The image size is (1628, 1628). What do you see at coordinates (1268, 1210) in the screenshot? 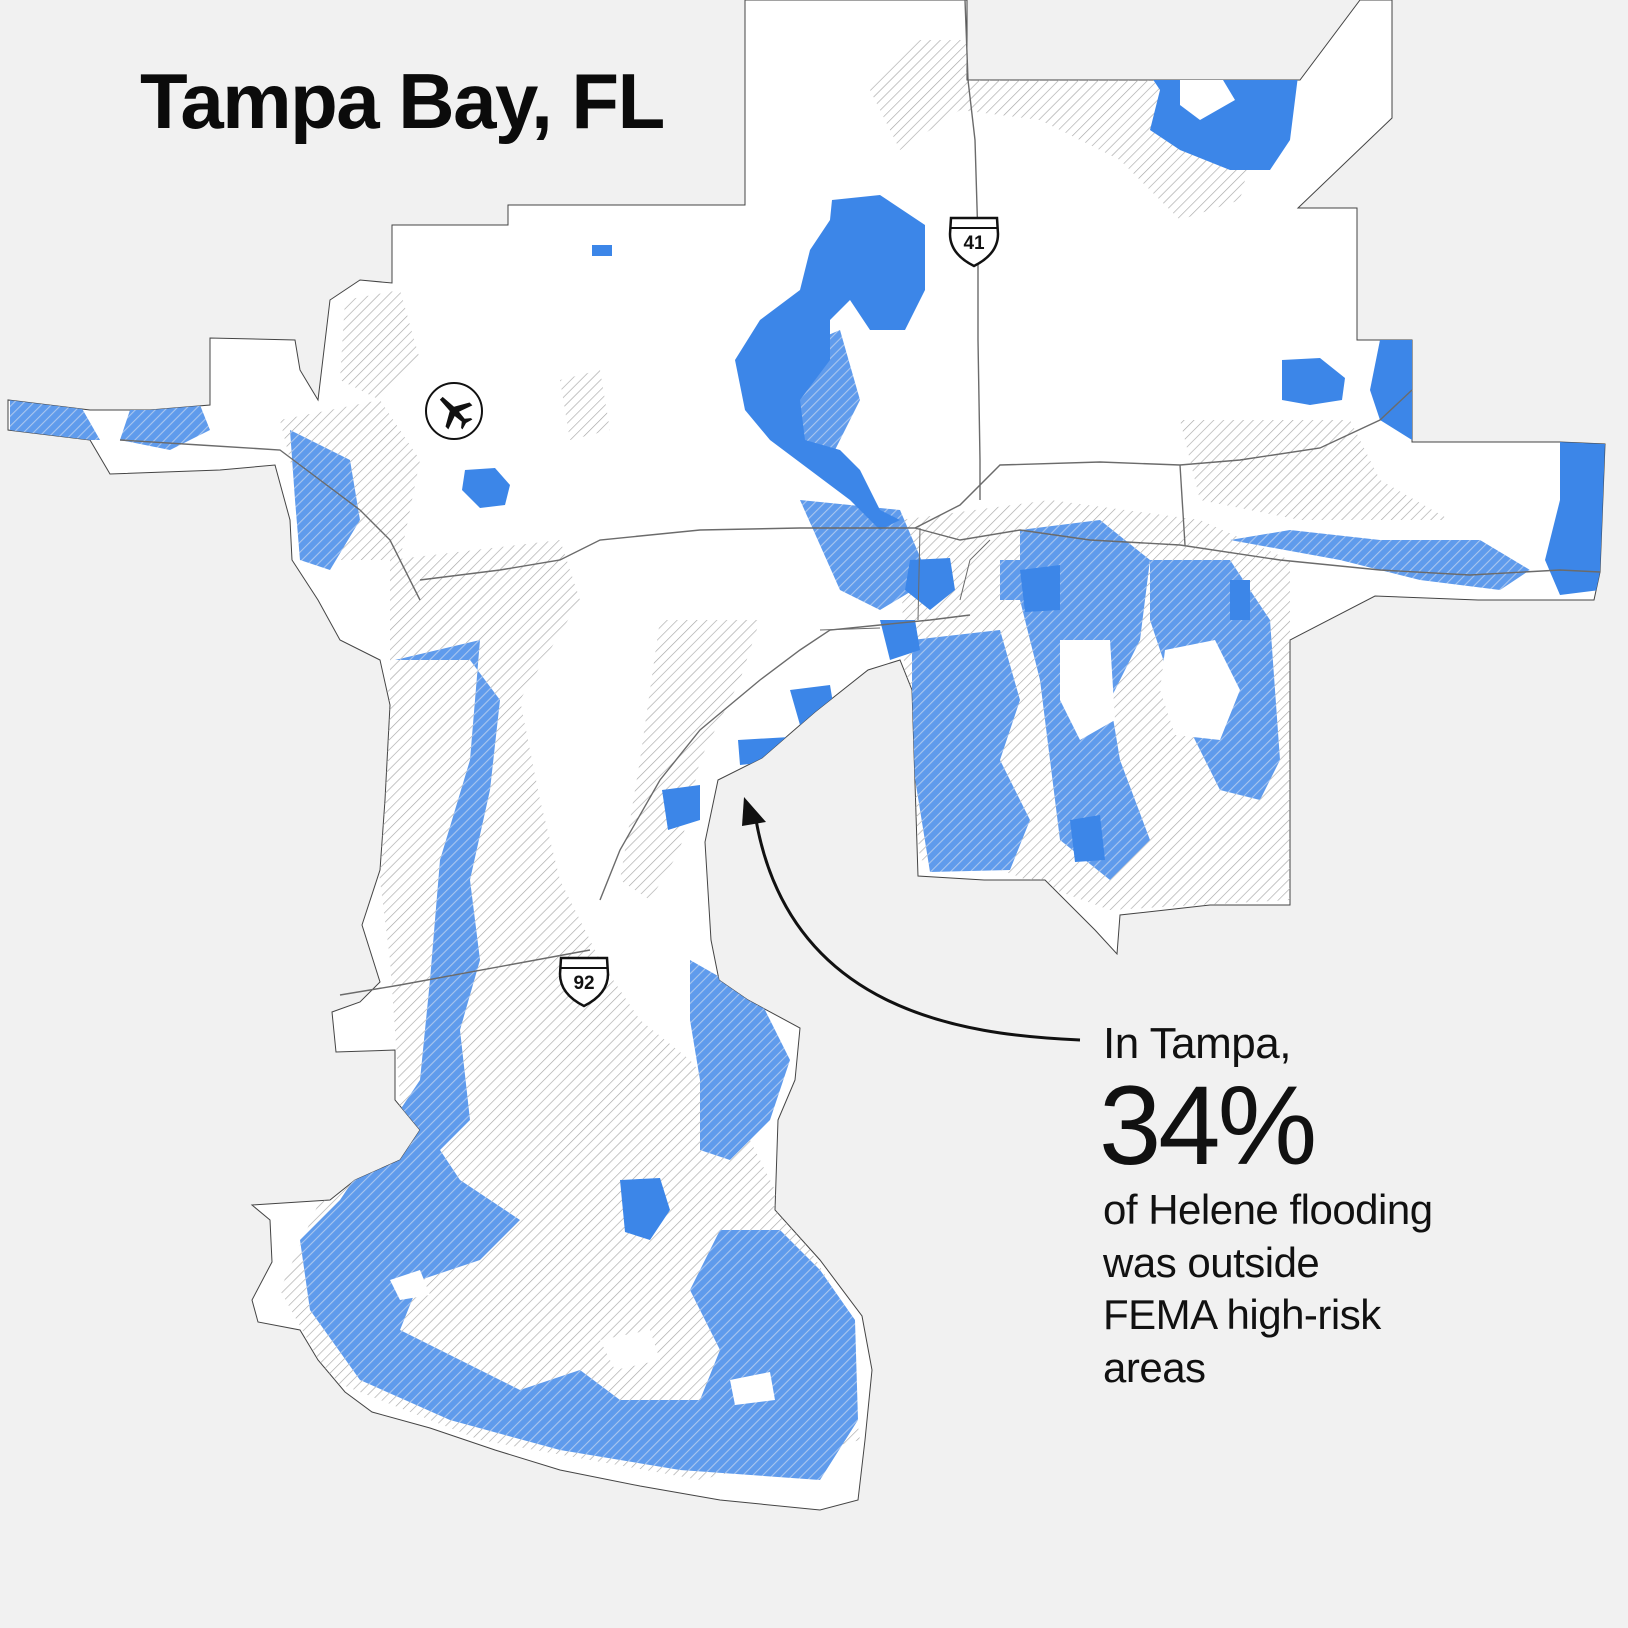
I see `callout-line-1: of Helene flooding` at bounding box center [1268, 1210].